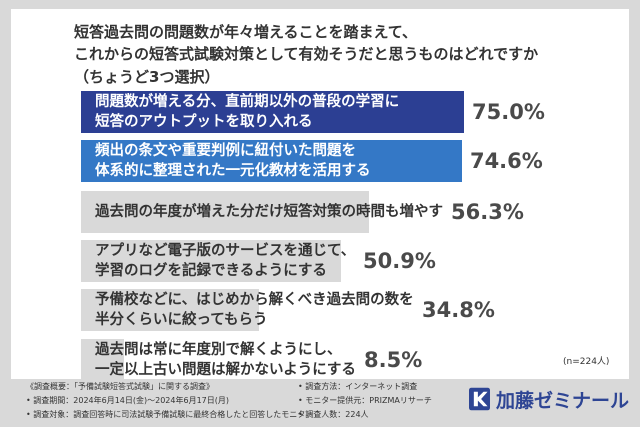  What do you see at coordinates (358, 386) in the screenshot?
I see `survey-method: • 調査方法：インターネット調査` at bounding box center [358, 386].